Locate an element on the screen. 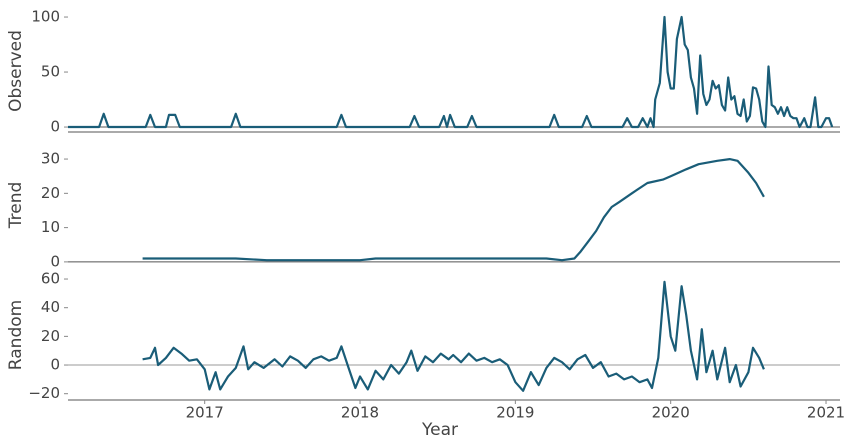 This screenshot has width=850, height=444. x-tick-label: 2021 is located at coordinates (826, 413).